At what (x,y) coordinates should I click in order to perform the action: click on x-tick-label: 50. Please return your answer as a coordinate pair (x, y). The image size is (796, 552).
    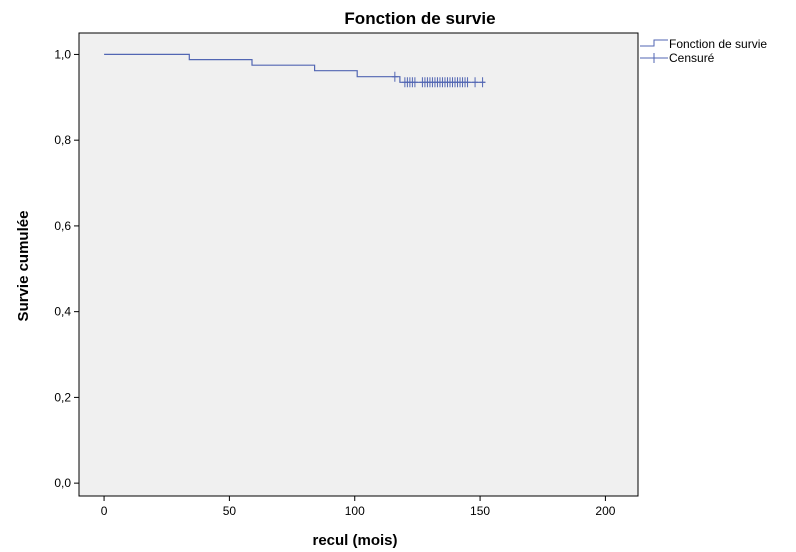
    Looking at the image, I should click on (230, 511).